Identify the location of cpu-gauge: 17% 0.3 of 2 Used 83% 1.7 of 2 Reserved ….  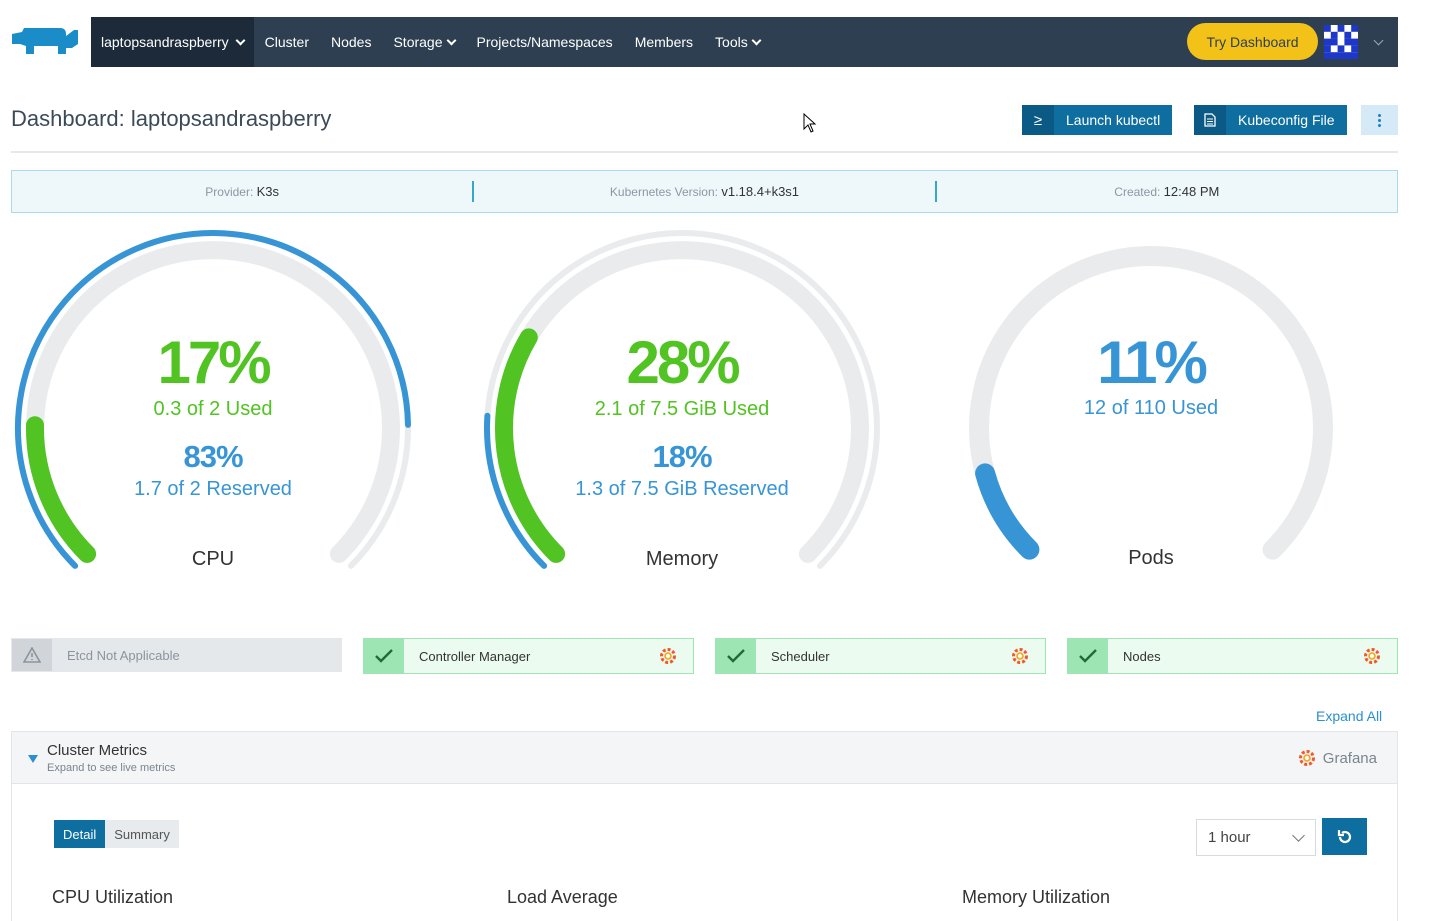
(213, 408).